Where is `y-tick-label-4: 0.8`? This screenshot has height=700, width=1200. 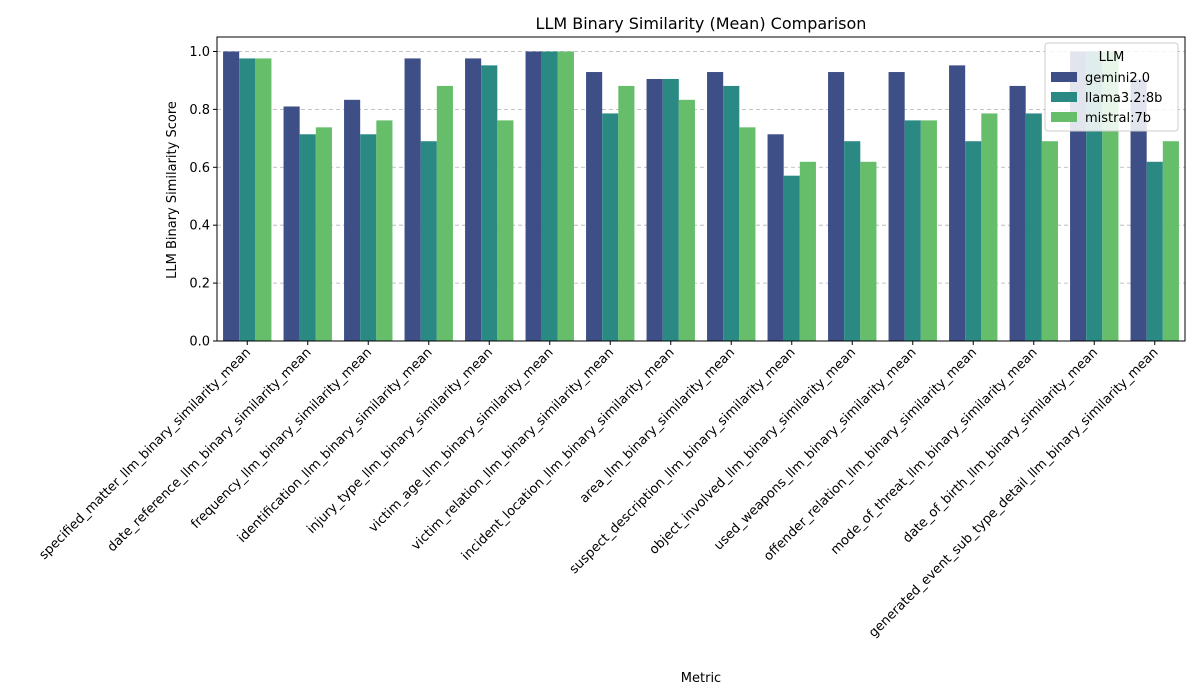 y-tick-label-4: 0.8 is located at coordinates (199, 110).